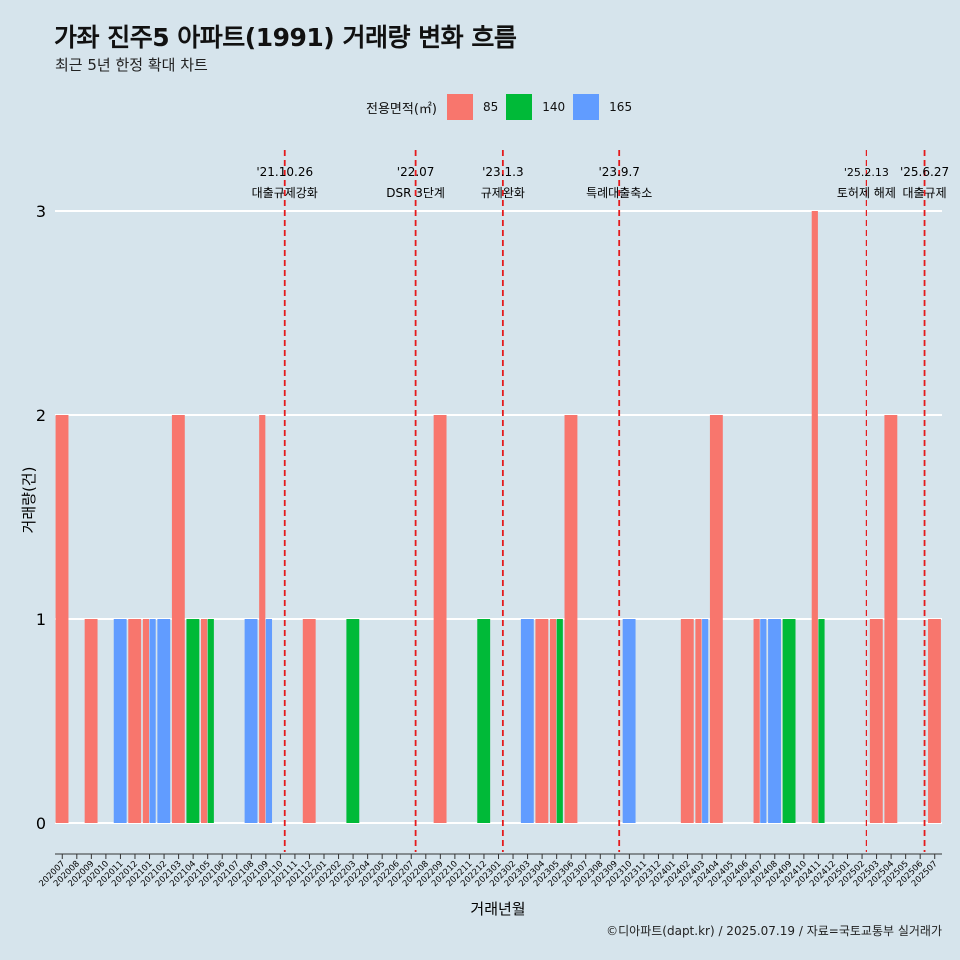 The width and height of the screenshot is (960, 960). Describe the element at coordinates (285, 37) in the screenshot. I see `chart-title: 가좌 진주5 아파트(1991) 거래량 변화 흐름` at that location.